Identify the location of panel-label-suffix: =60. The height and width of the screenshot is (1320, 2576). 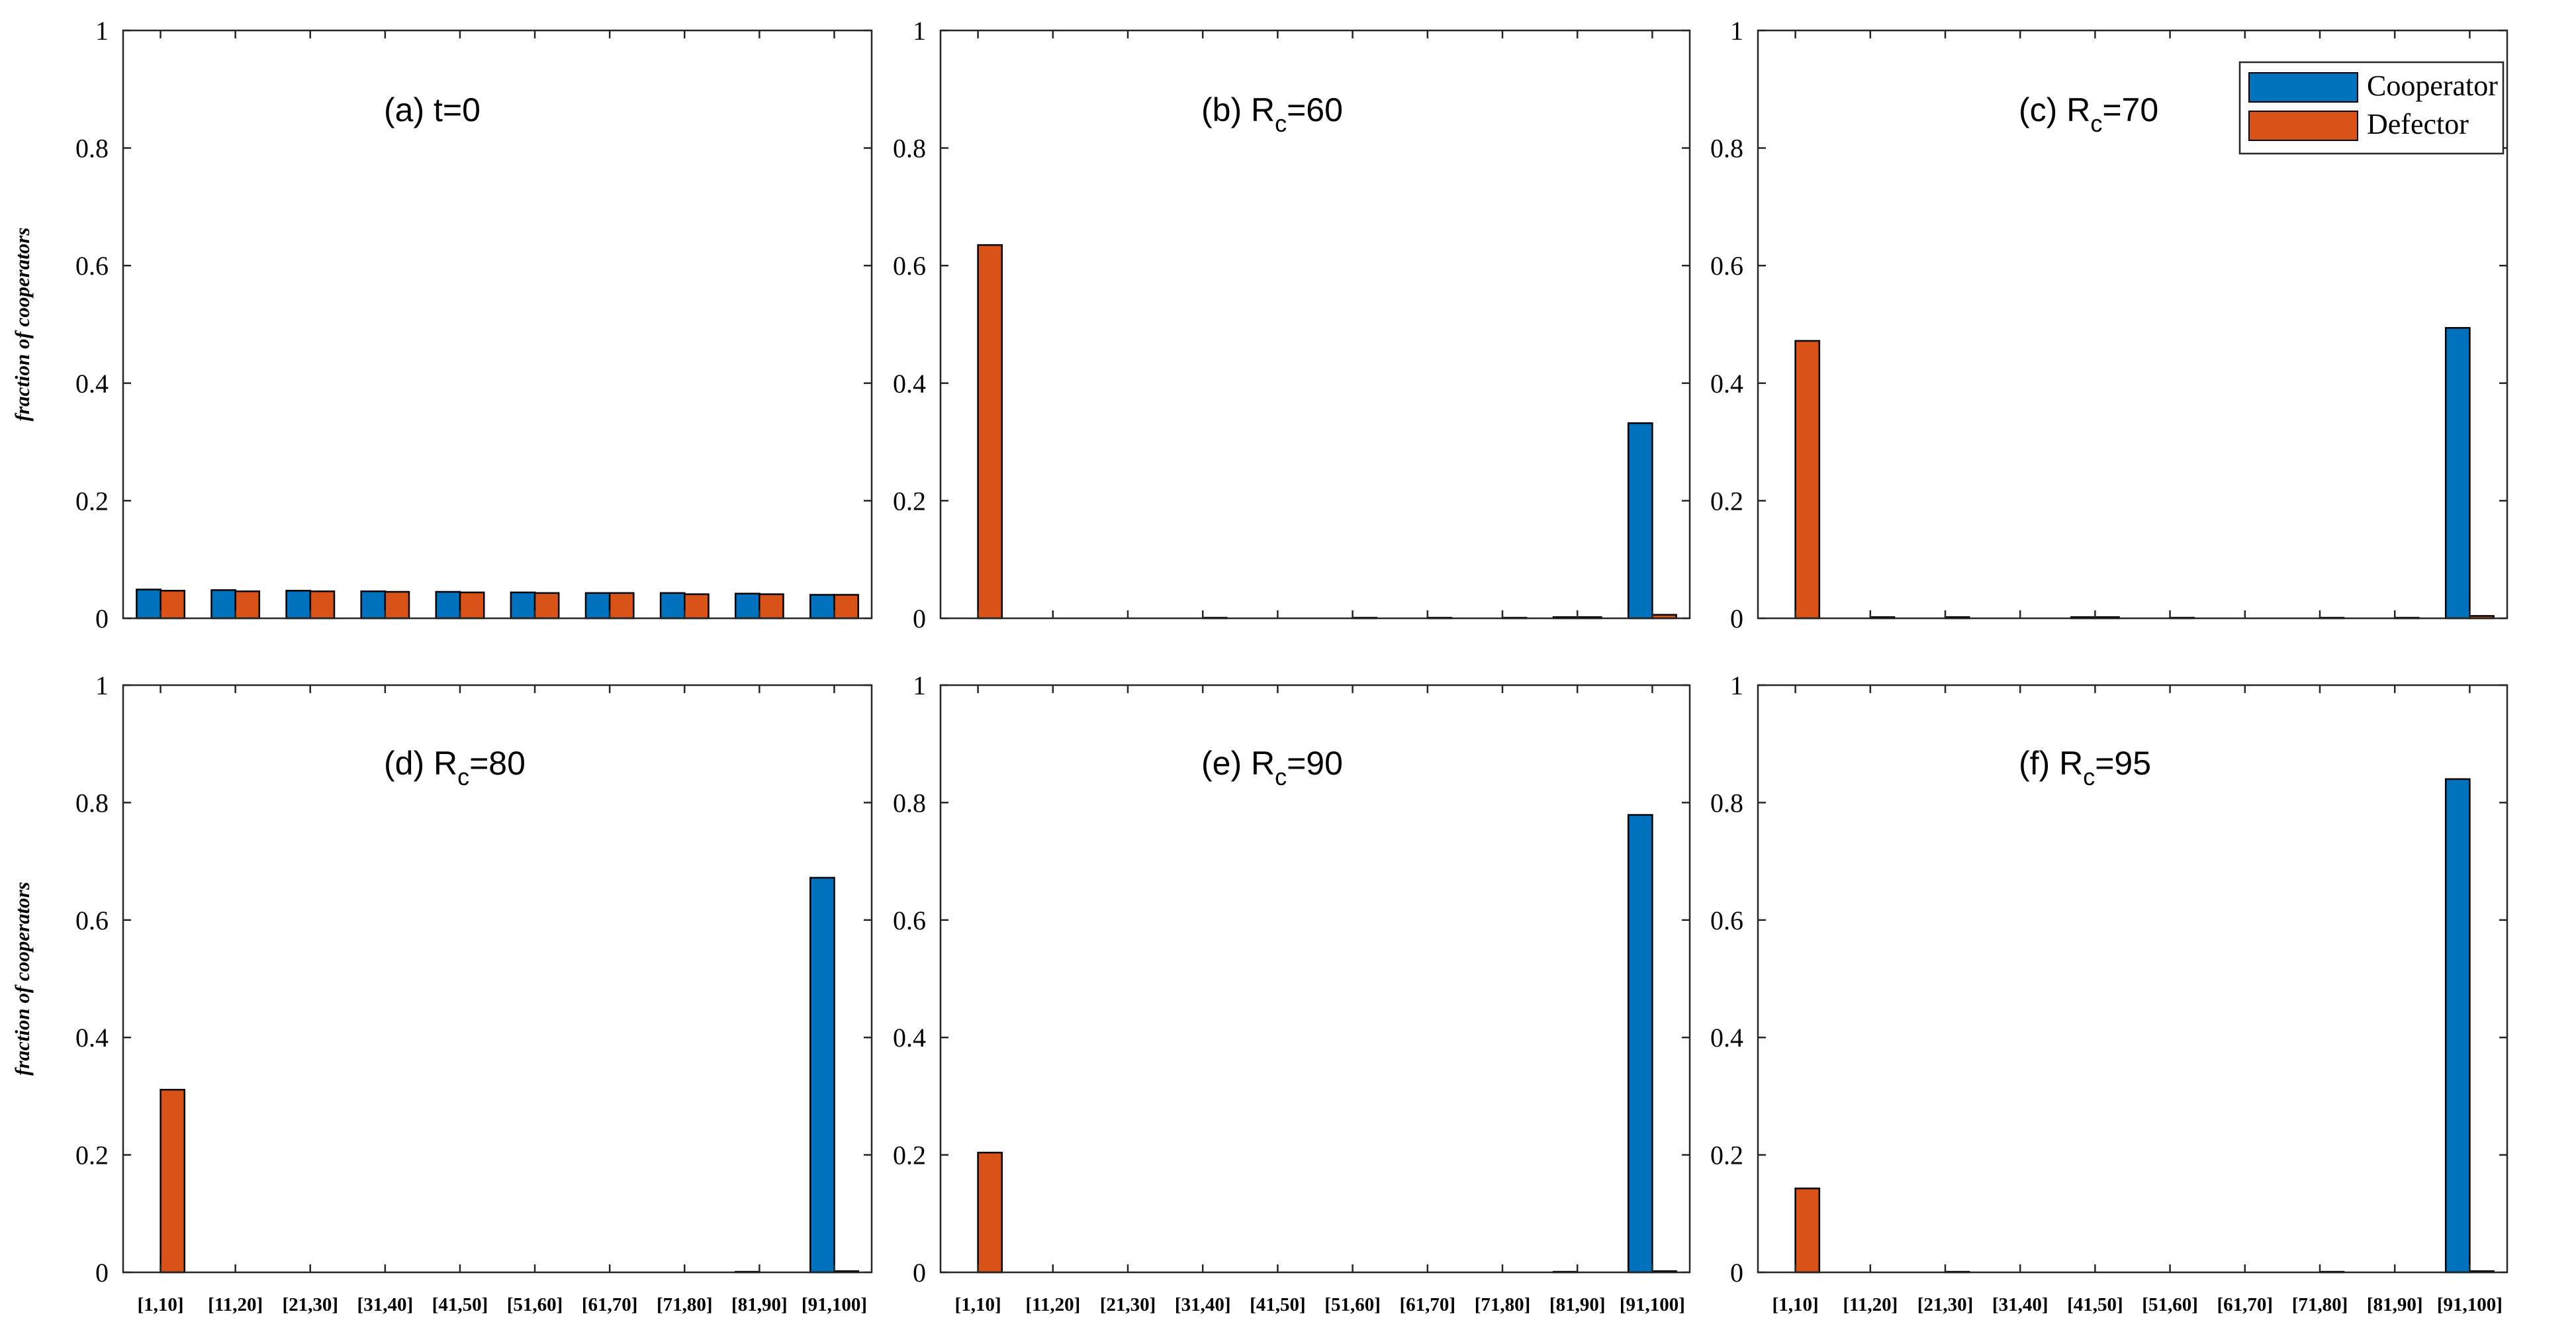
(1315, 109).